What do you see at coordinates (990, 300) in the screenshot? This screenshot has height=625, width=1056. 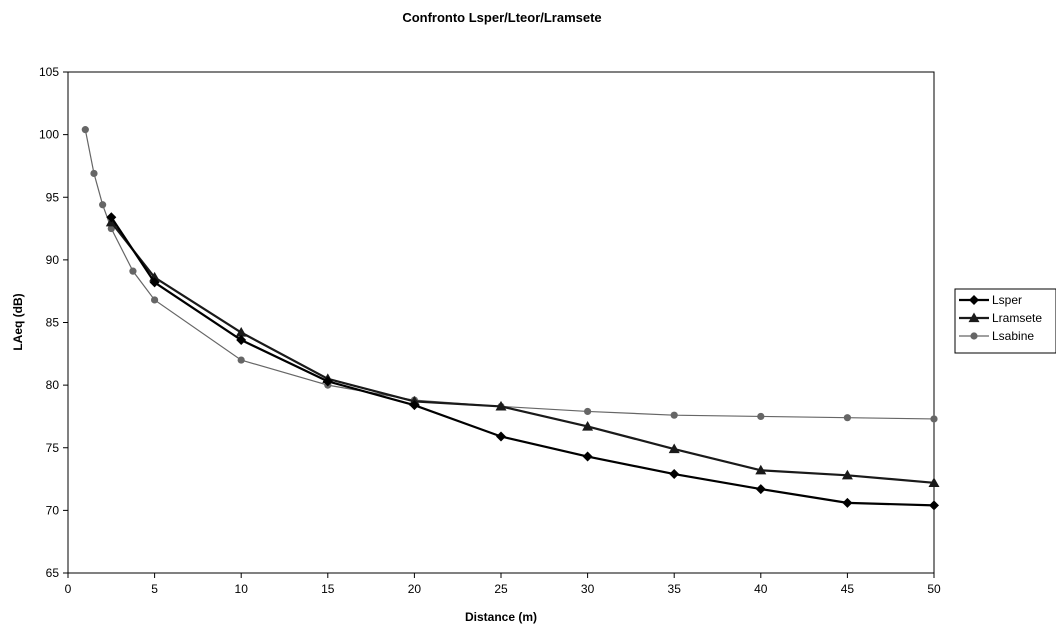 I see `legend-item-lsper: Lsper` at bounding box center [990, 300].